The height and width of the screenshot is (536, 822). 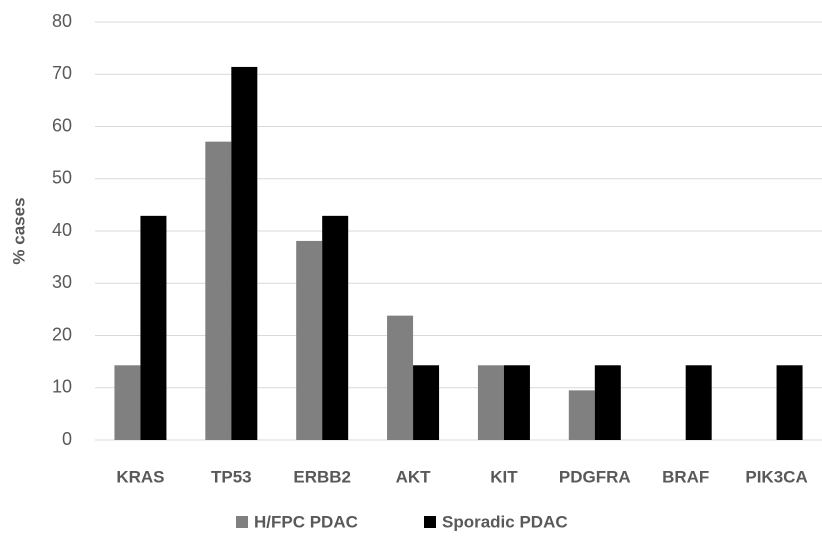 What do you see at coordinates (62, 230) in the screenshot?
I see `y-tick-label: 40` at bounding box center [62, 230].